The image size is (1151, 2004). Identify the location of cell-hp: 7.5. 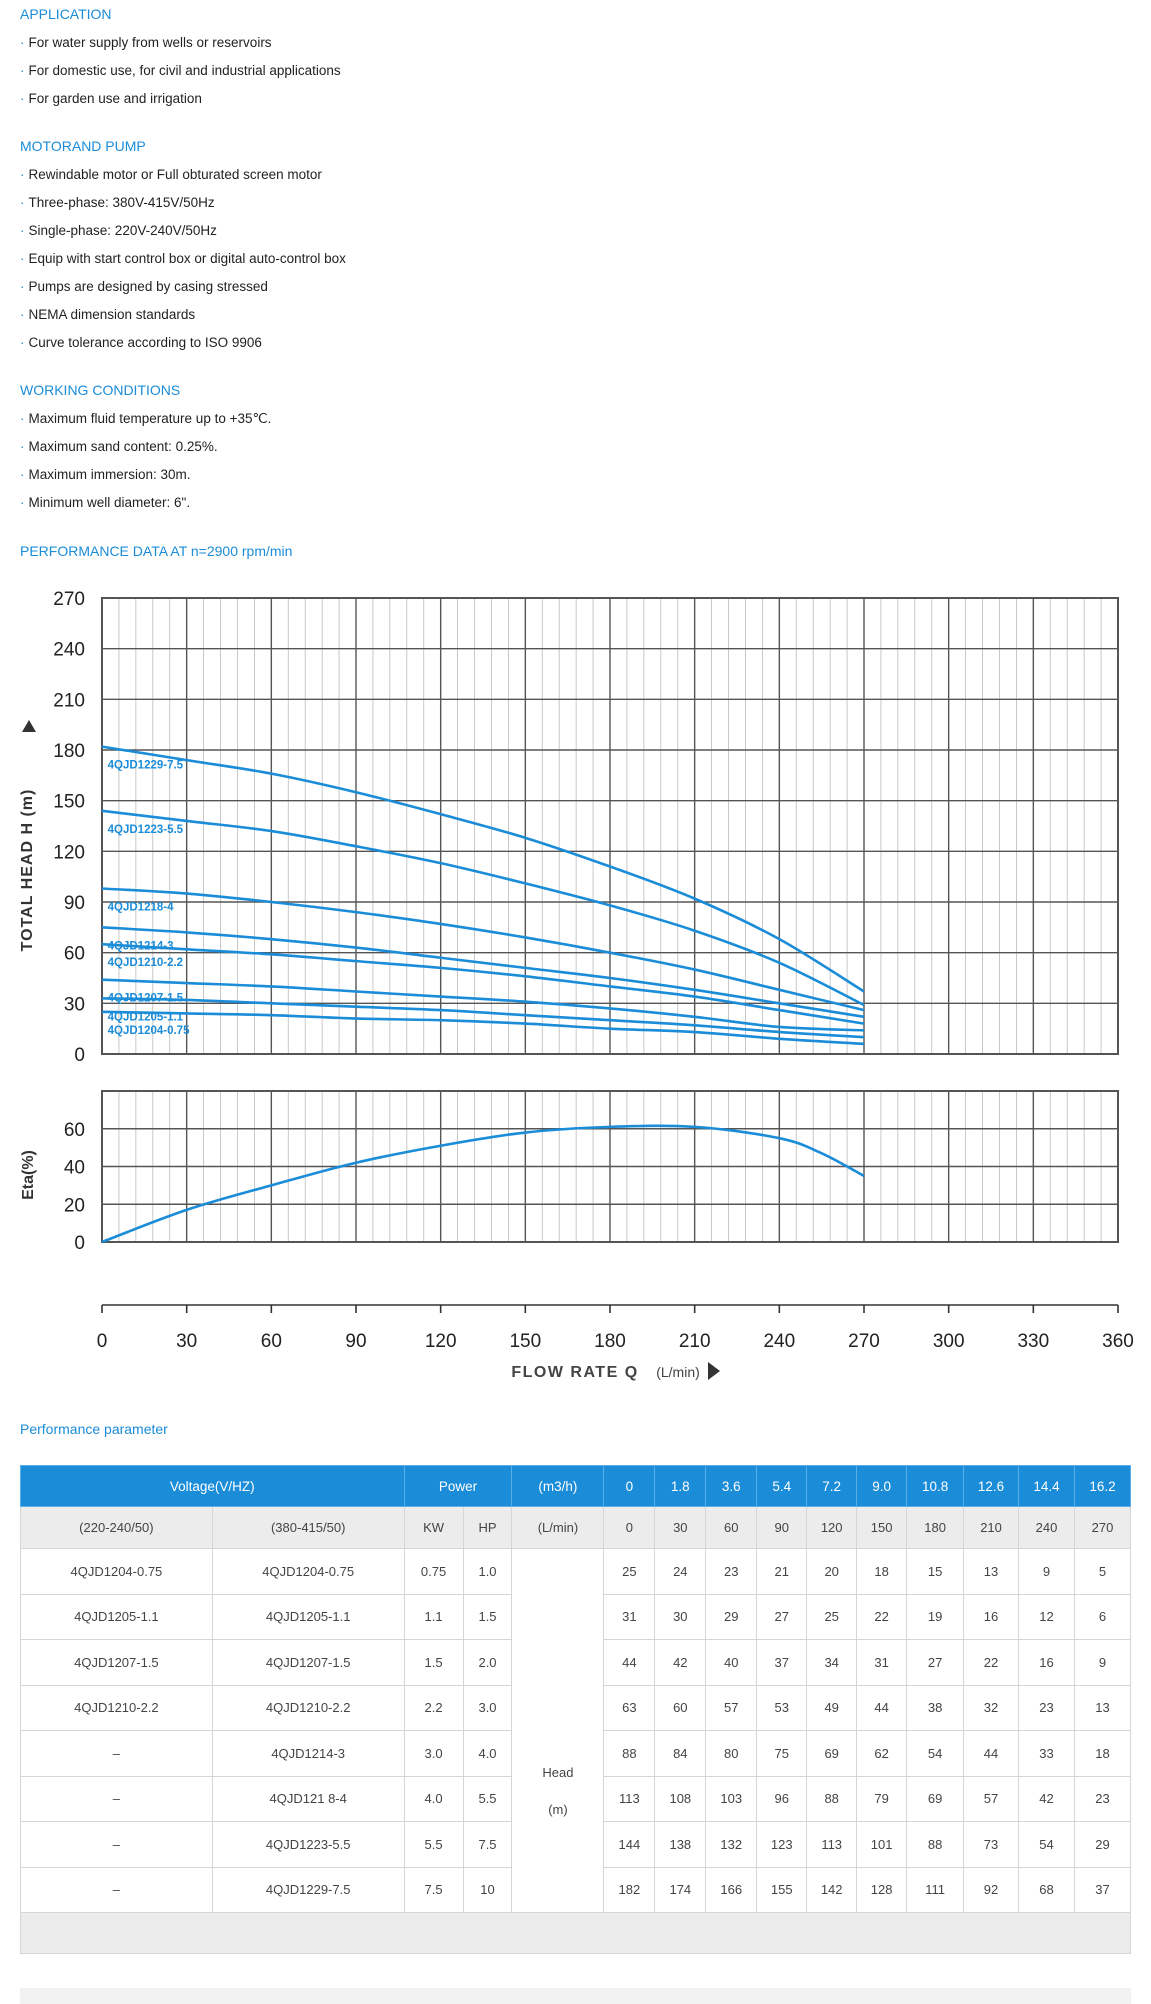
(487, 1844).